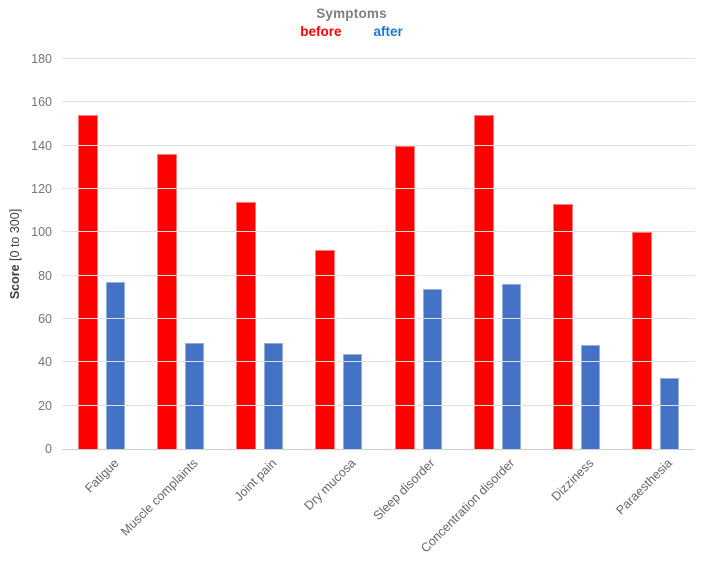  Describe the element at coordinates (572, 480) in the screenshot. I see `x-tick-label-6: Dizziness` at that location.